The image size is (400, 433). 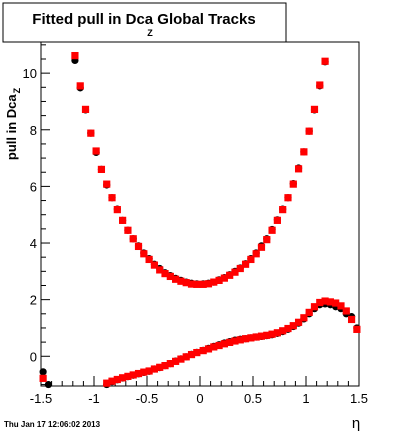 I want to click on chart-title: Fitted pull in Dca Global Tracks, so click(x=143, y=19).